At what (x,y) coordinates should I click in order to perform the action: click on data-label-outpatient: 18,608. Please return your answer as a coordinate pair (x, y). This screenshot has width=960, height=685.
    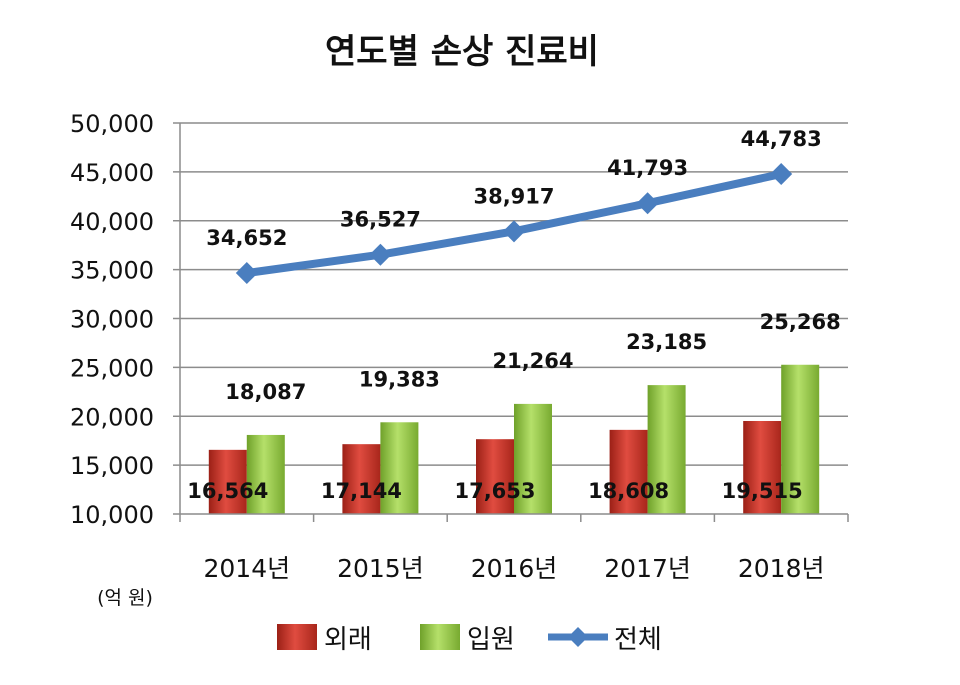
    Looking at the image, I should click on (628, 491).